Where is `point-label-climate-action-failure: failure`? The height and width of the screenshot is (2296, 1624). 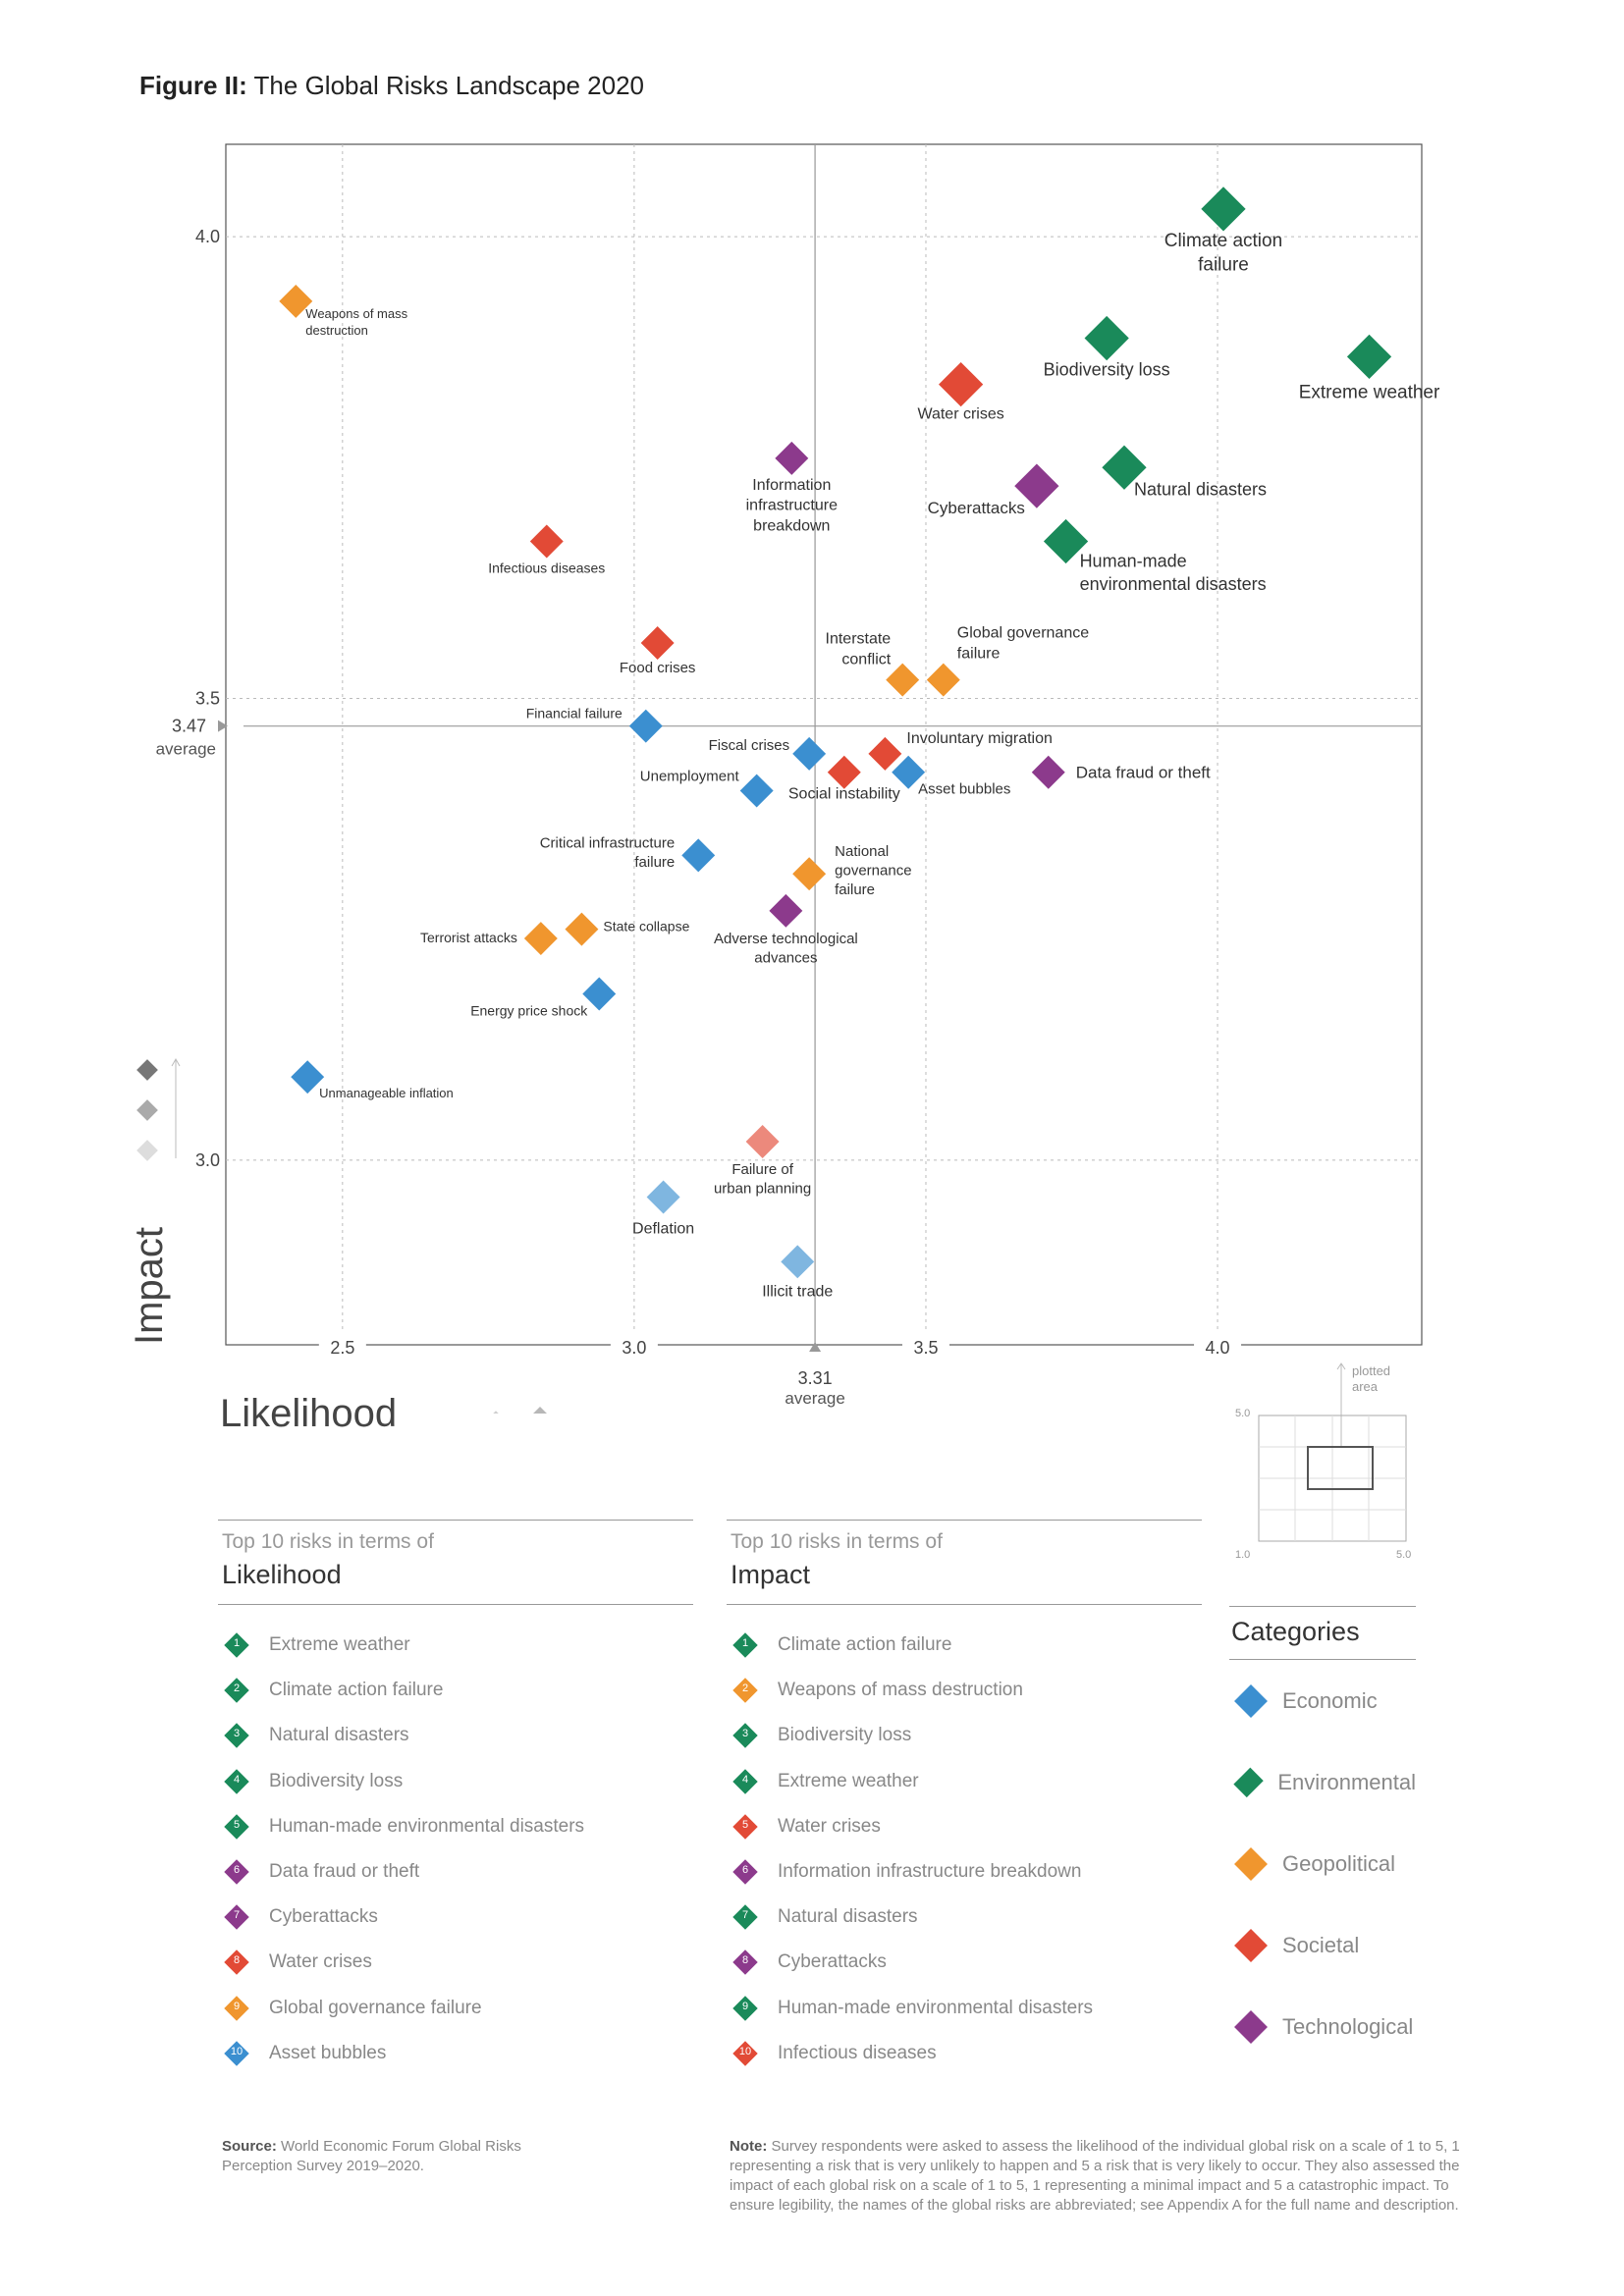 point-label-climate-action-failure: failure is located at coordinates (1223, 265).